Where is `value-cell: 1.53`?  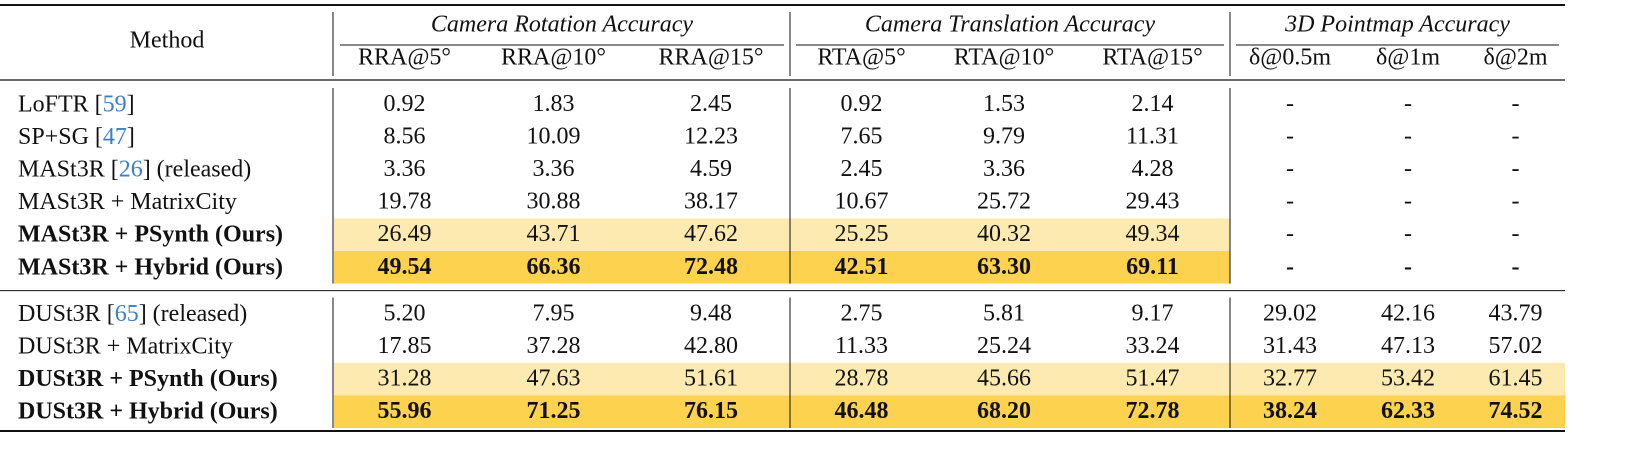 value-cell: 1.53 is located at coordinates (1004, 104).